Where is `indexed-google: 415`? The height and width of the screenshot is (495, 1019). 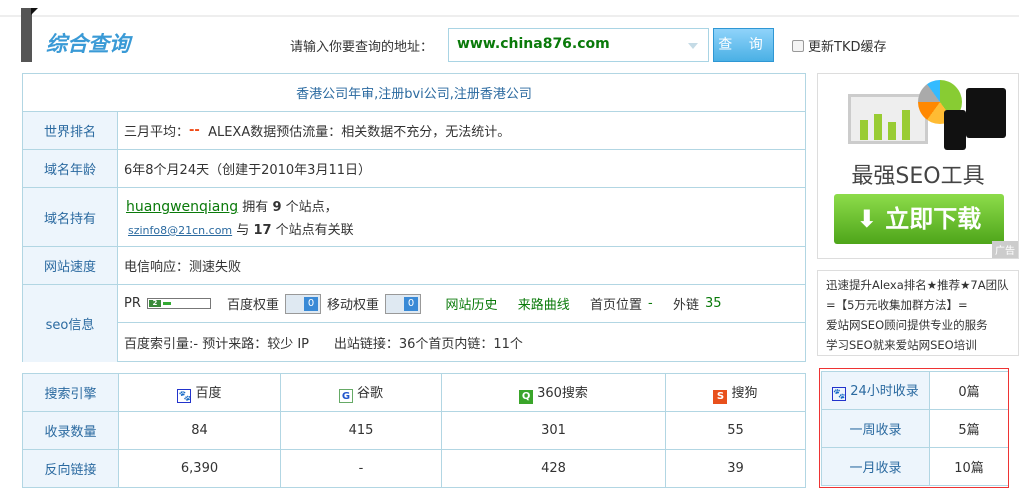
indexed-google: 415 is located at coordinates (361, 430).